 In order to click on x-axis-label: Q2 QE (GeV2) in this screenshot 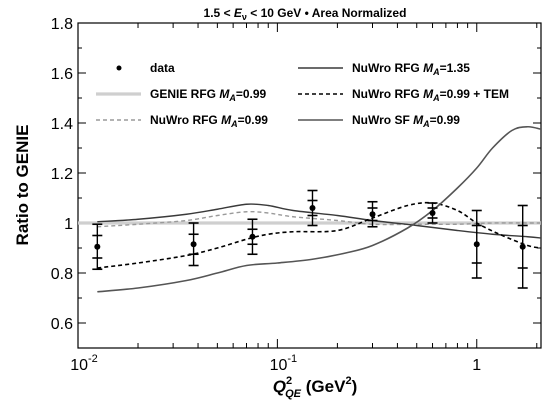, I will do `click(315, 387)`.